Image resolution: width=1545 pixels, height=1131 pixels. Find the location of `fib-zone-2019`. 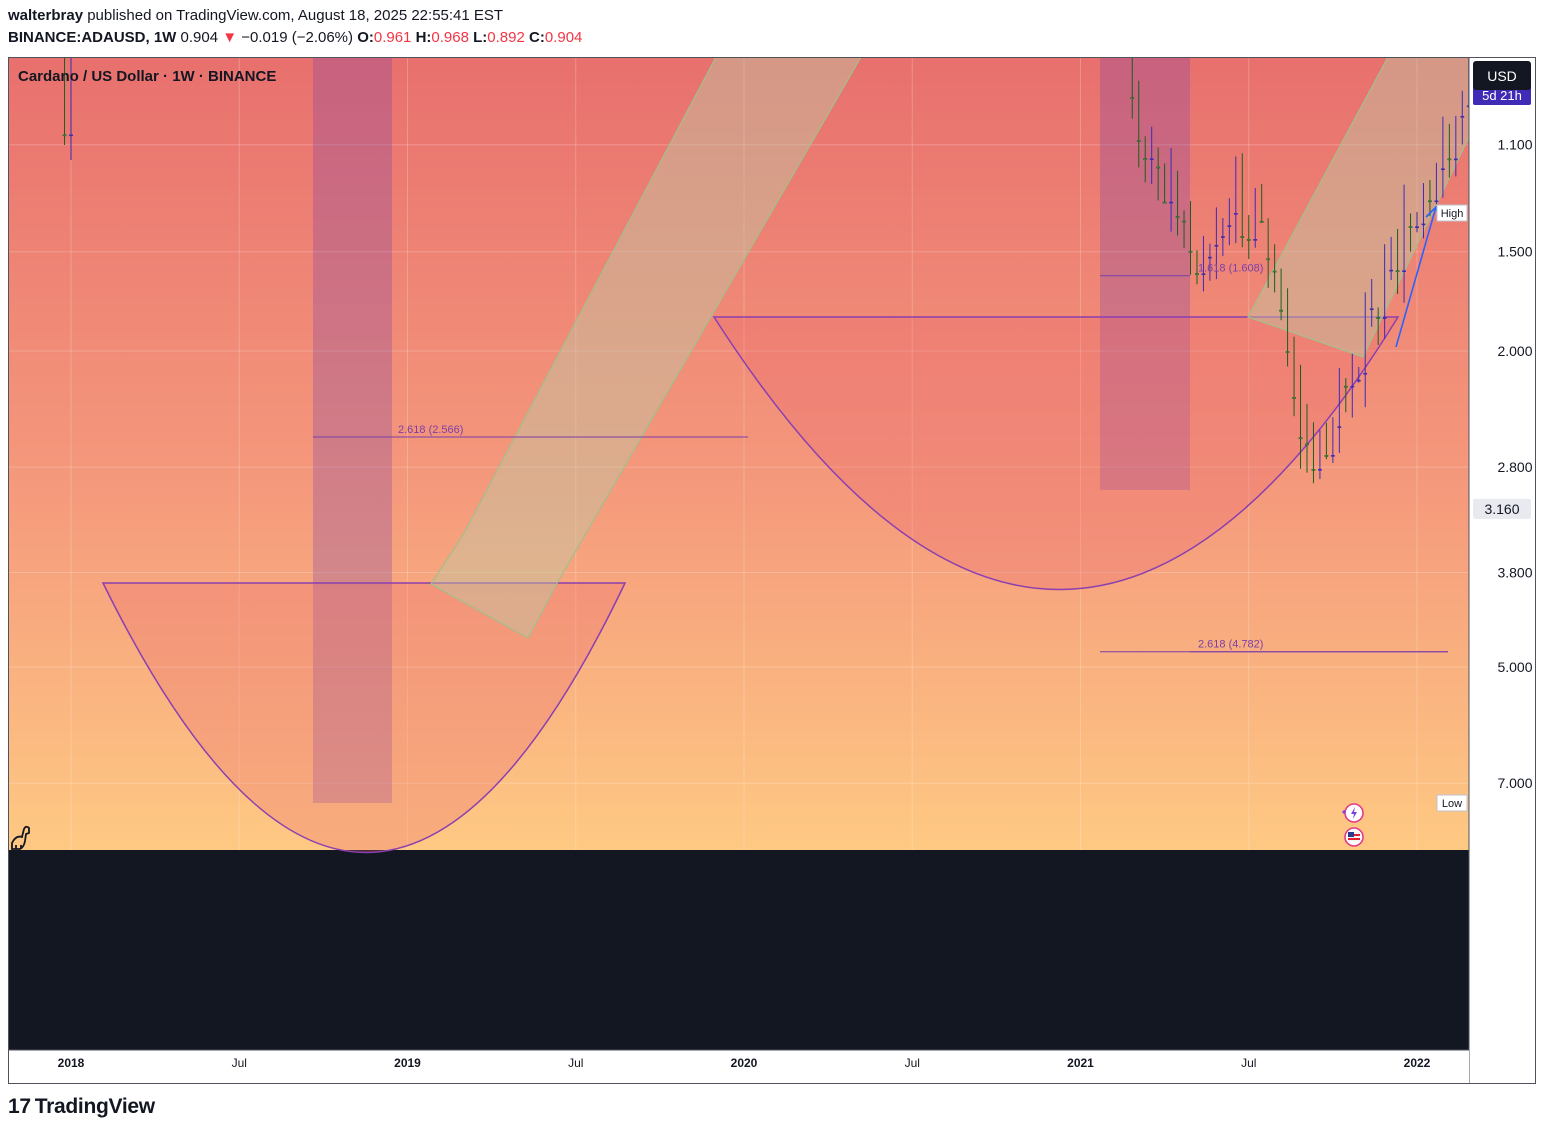

fib-zone-2019 is located at coordinates (352, 430).